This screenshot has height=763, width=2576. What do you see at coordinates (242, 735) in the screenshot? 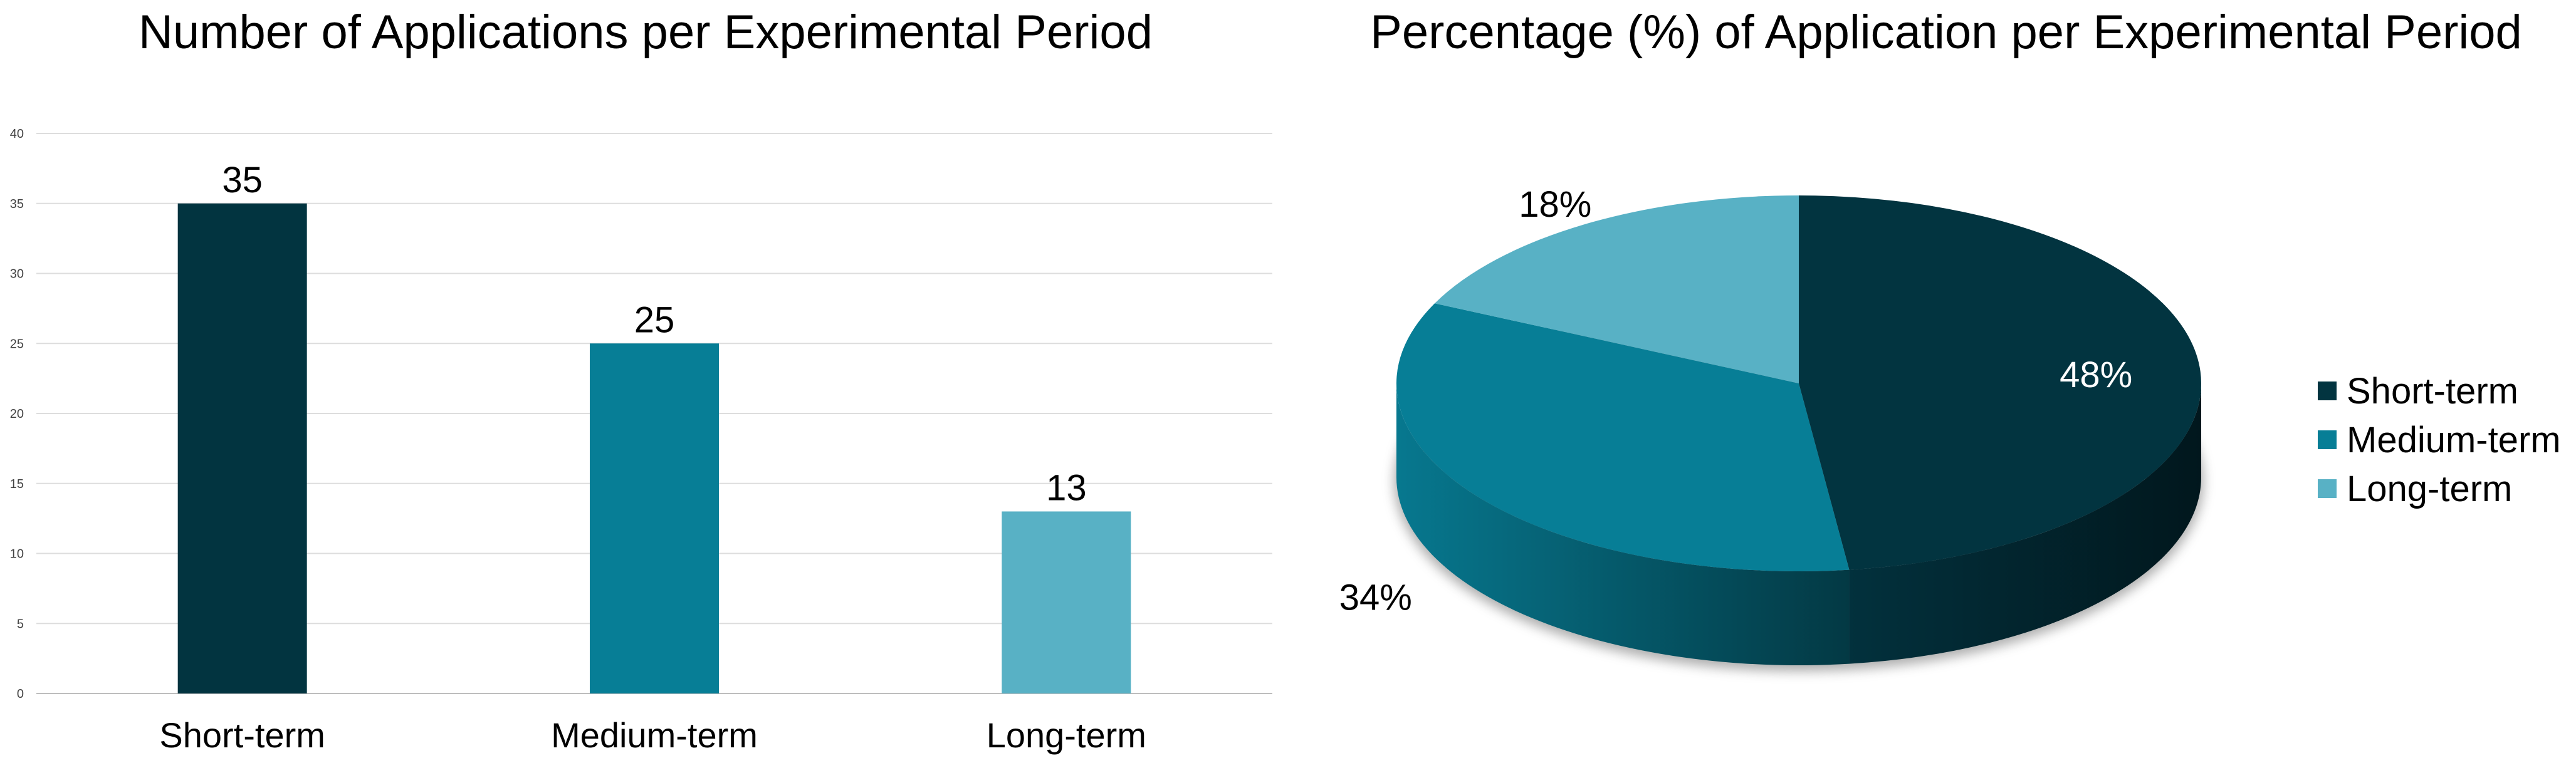
I see `x-tick-label-short-term: Short-term` at bounding box center [242, 735].